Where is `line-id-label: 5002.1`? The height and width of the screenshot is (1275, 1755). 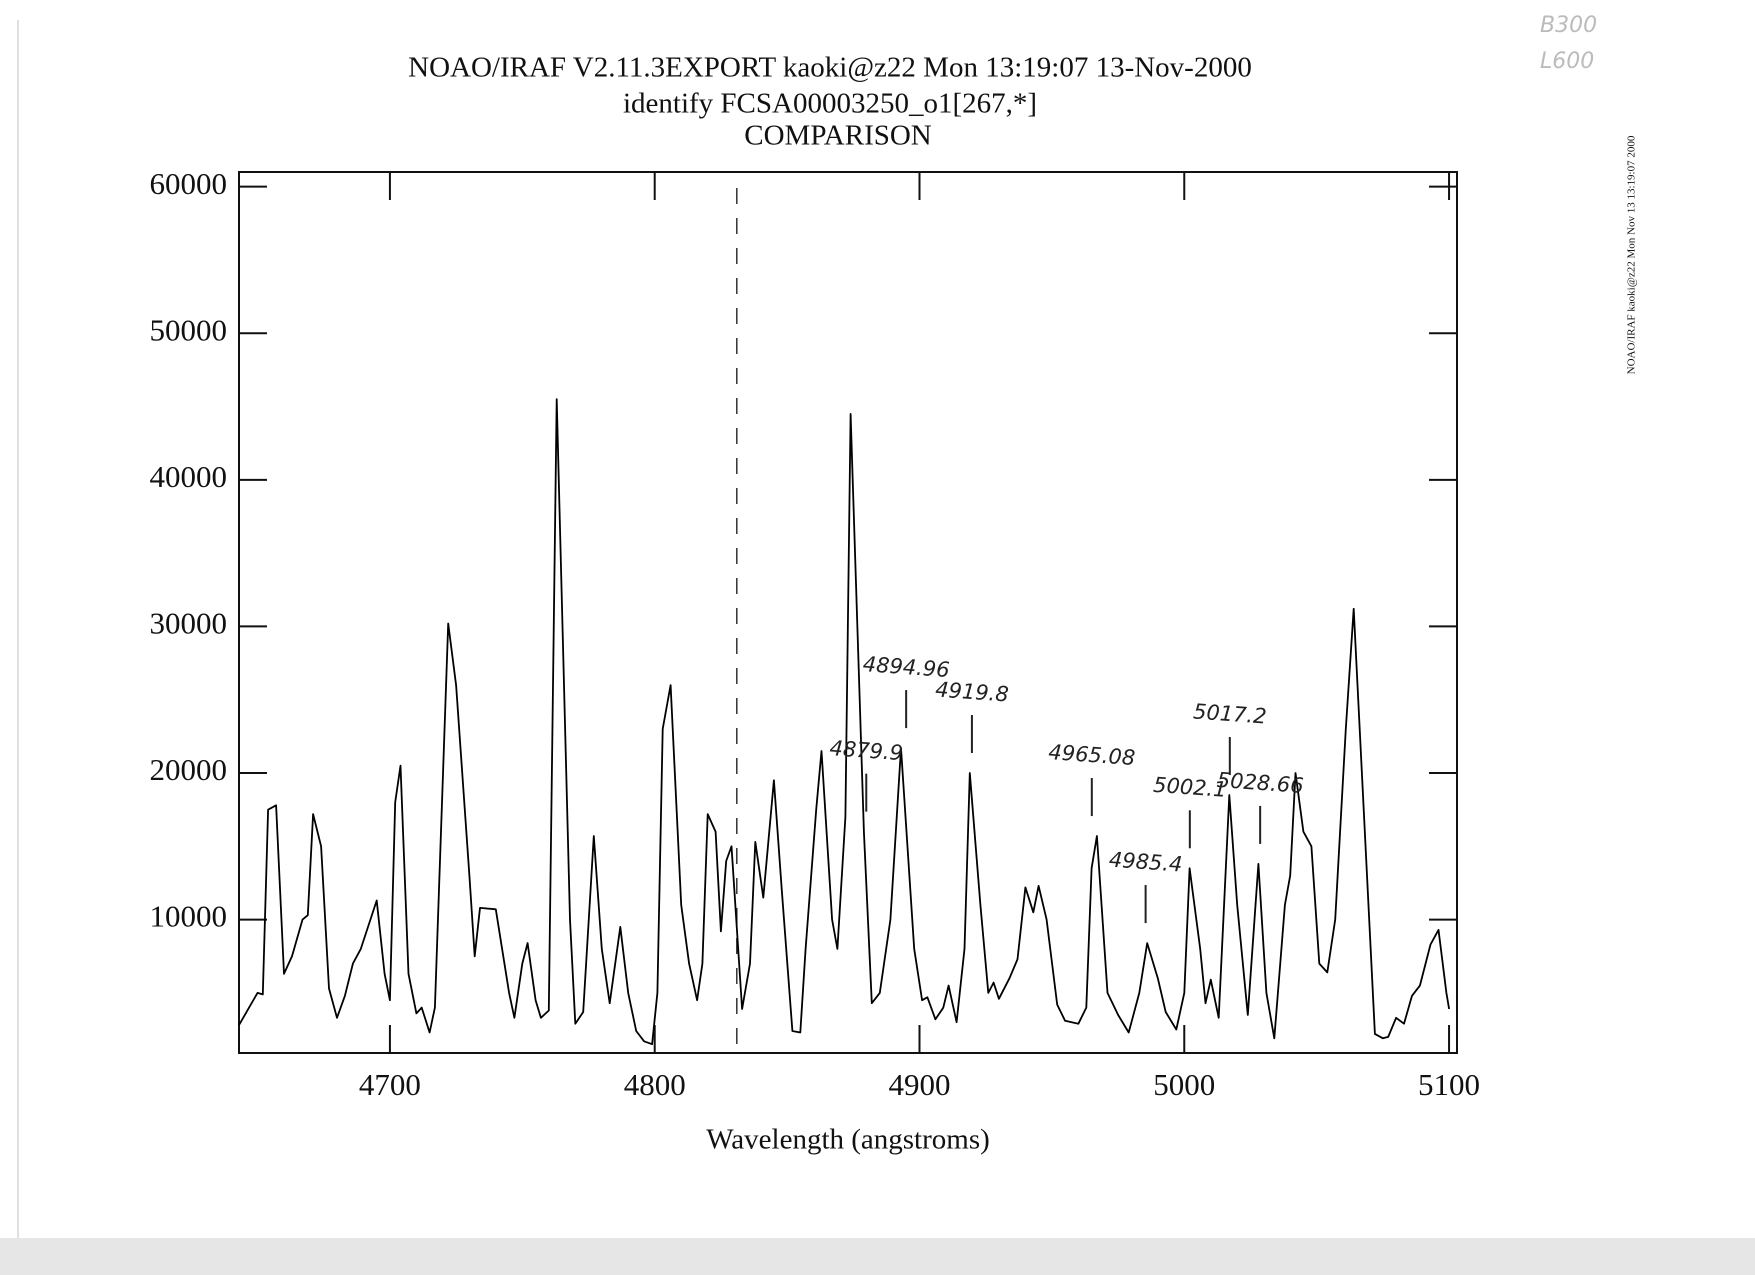 line-id-label: 5002.1 is located at coordinates (1189, 787).